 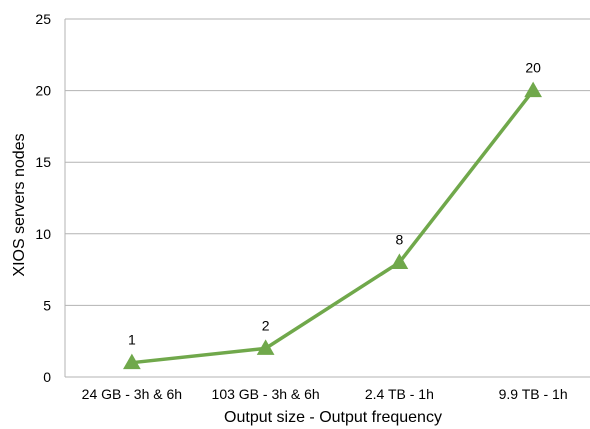 I want to click on y-tick-label: 10, so click(x=43, y=234).